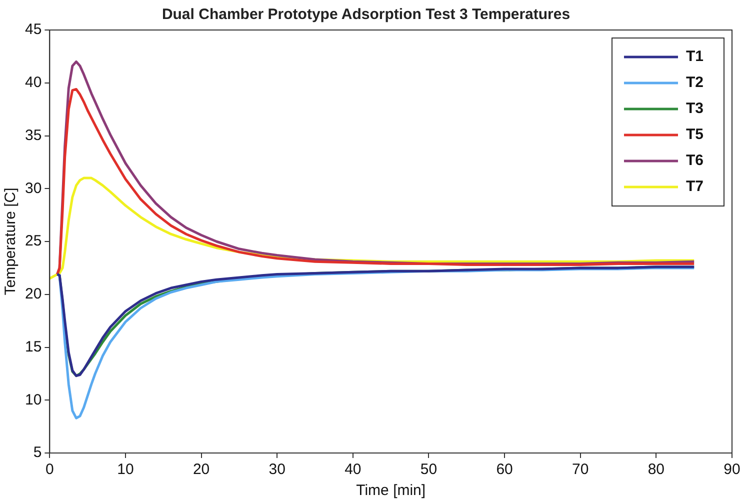  I want to click on y-tick-label: 35, so click(33, 135).